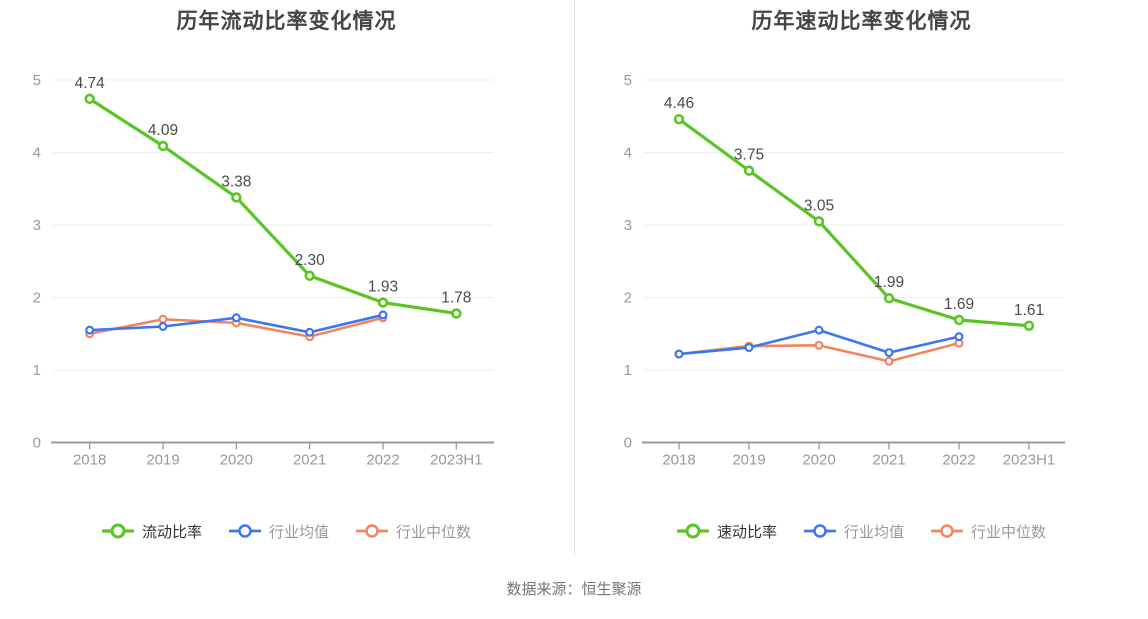 This screenshot has width=1148, height=619. I want to click on svg-text: 1.69, so click(959, 304).